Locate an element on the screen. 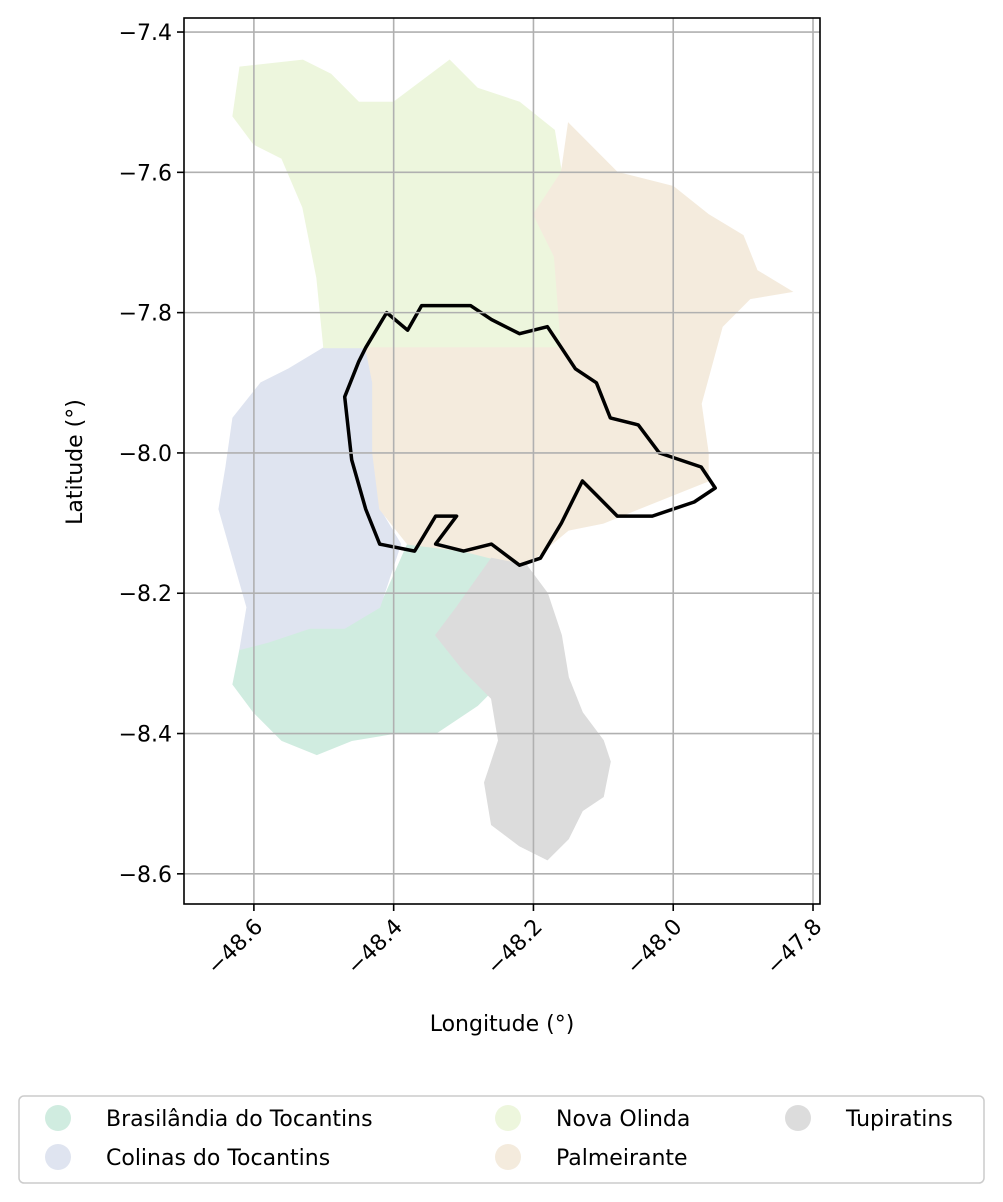 The width and height of the screenshot is (1003, 1202). highlighted-boundary is located at coordinates (529, 435).